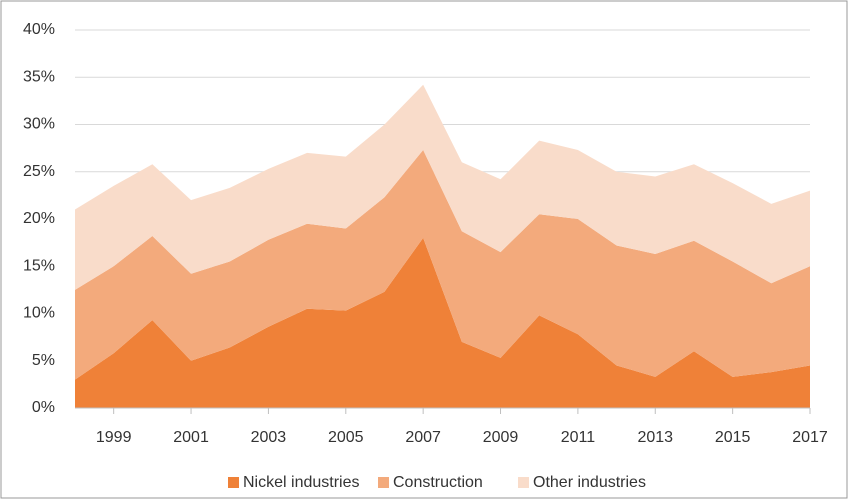  Describe the element at coordinates (655, 437) in the screenshot. I see `x-tick-label: 2013` at that location.